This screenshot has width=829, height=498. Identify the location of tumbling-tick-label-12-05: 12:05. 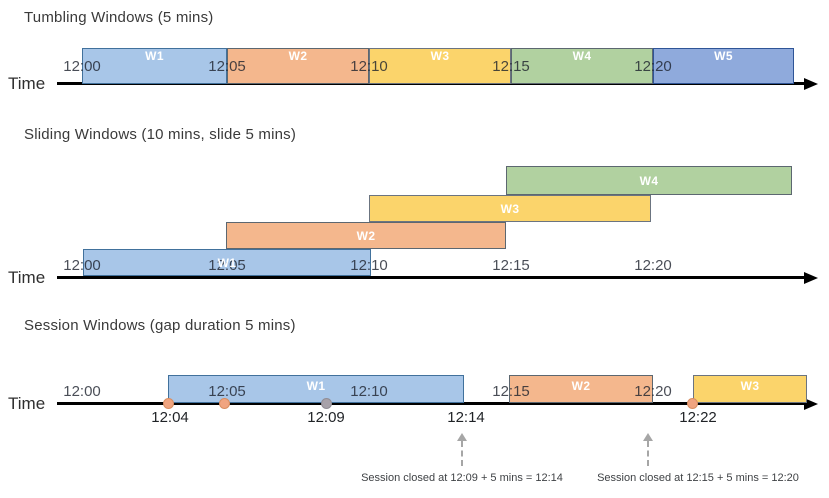
(227, 66).